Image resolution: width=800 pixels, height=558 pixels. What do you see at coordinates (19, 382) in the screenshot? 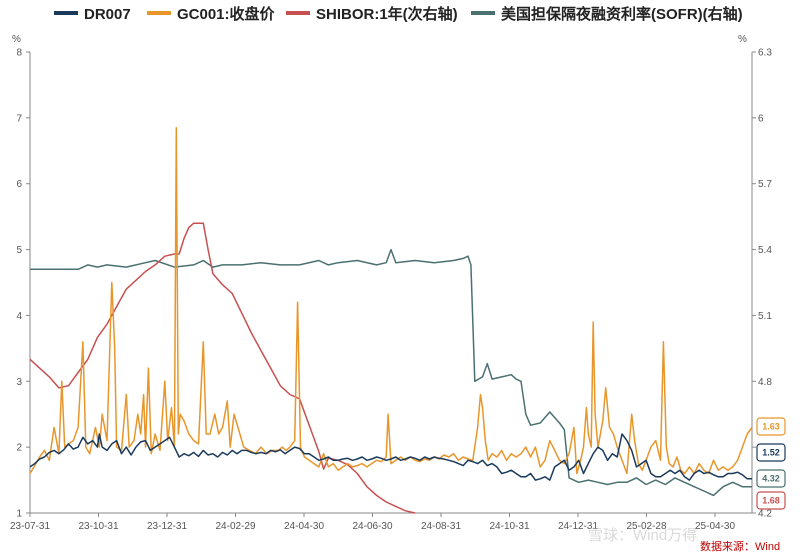
I see `left-tick-label: 3` at bounding box center [19, 382].